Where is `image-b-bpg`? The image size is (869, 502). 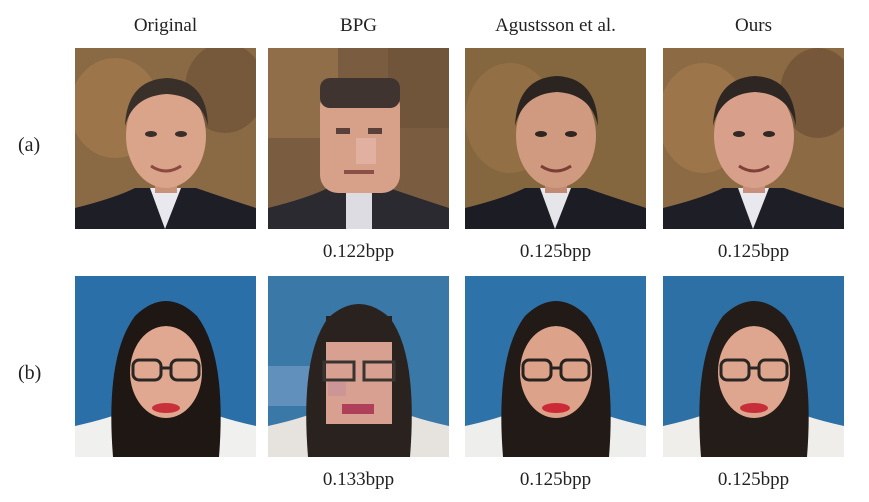 image-b-bpg is located at coordinates (358, 366).